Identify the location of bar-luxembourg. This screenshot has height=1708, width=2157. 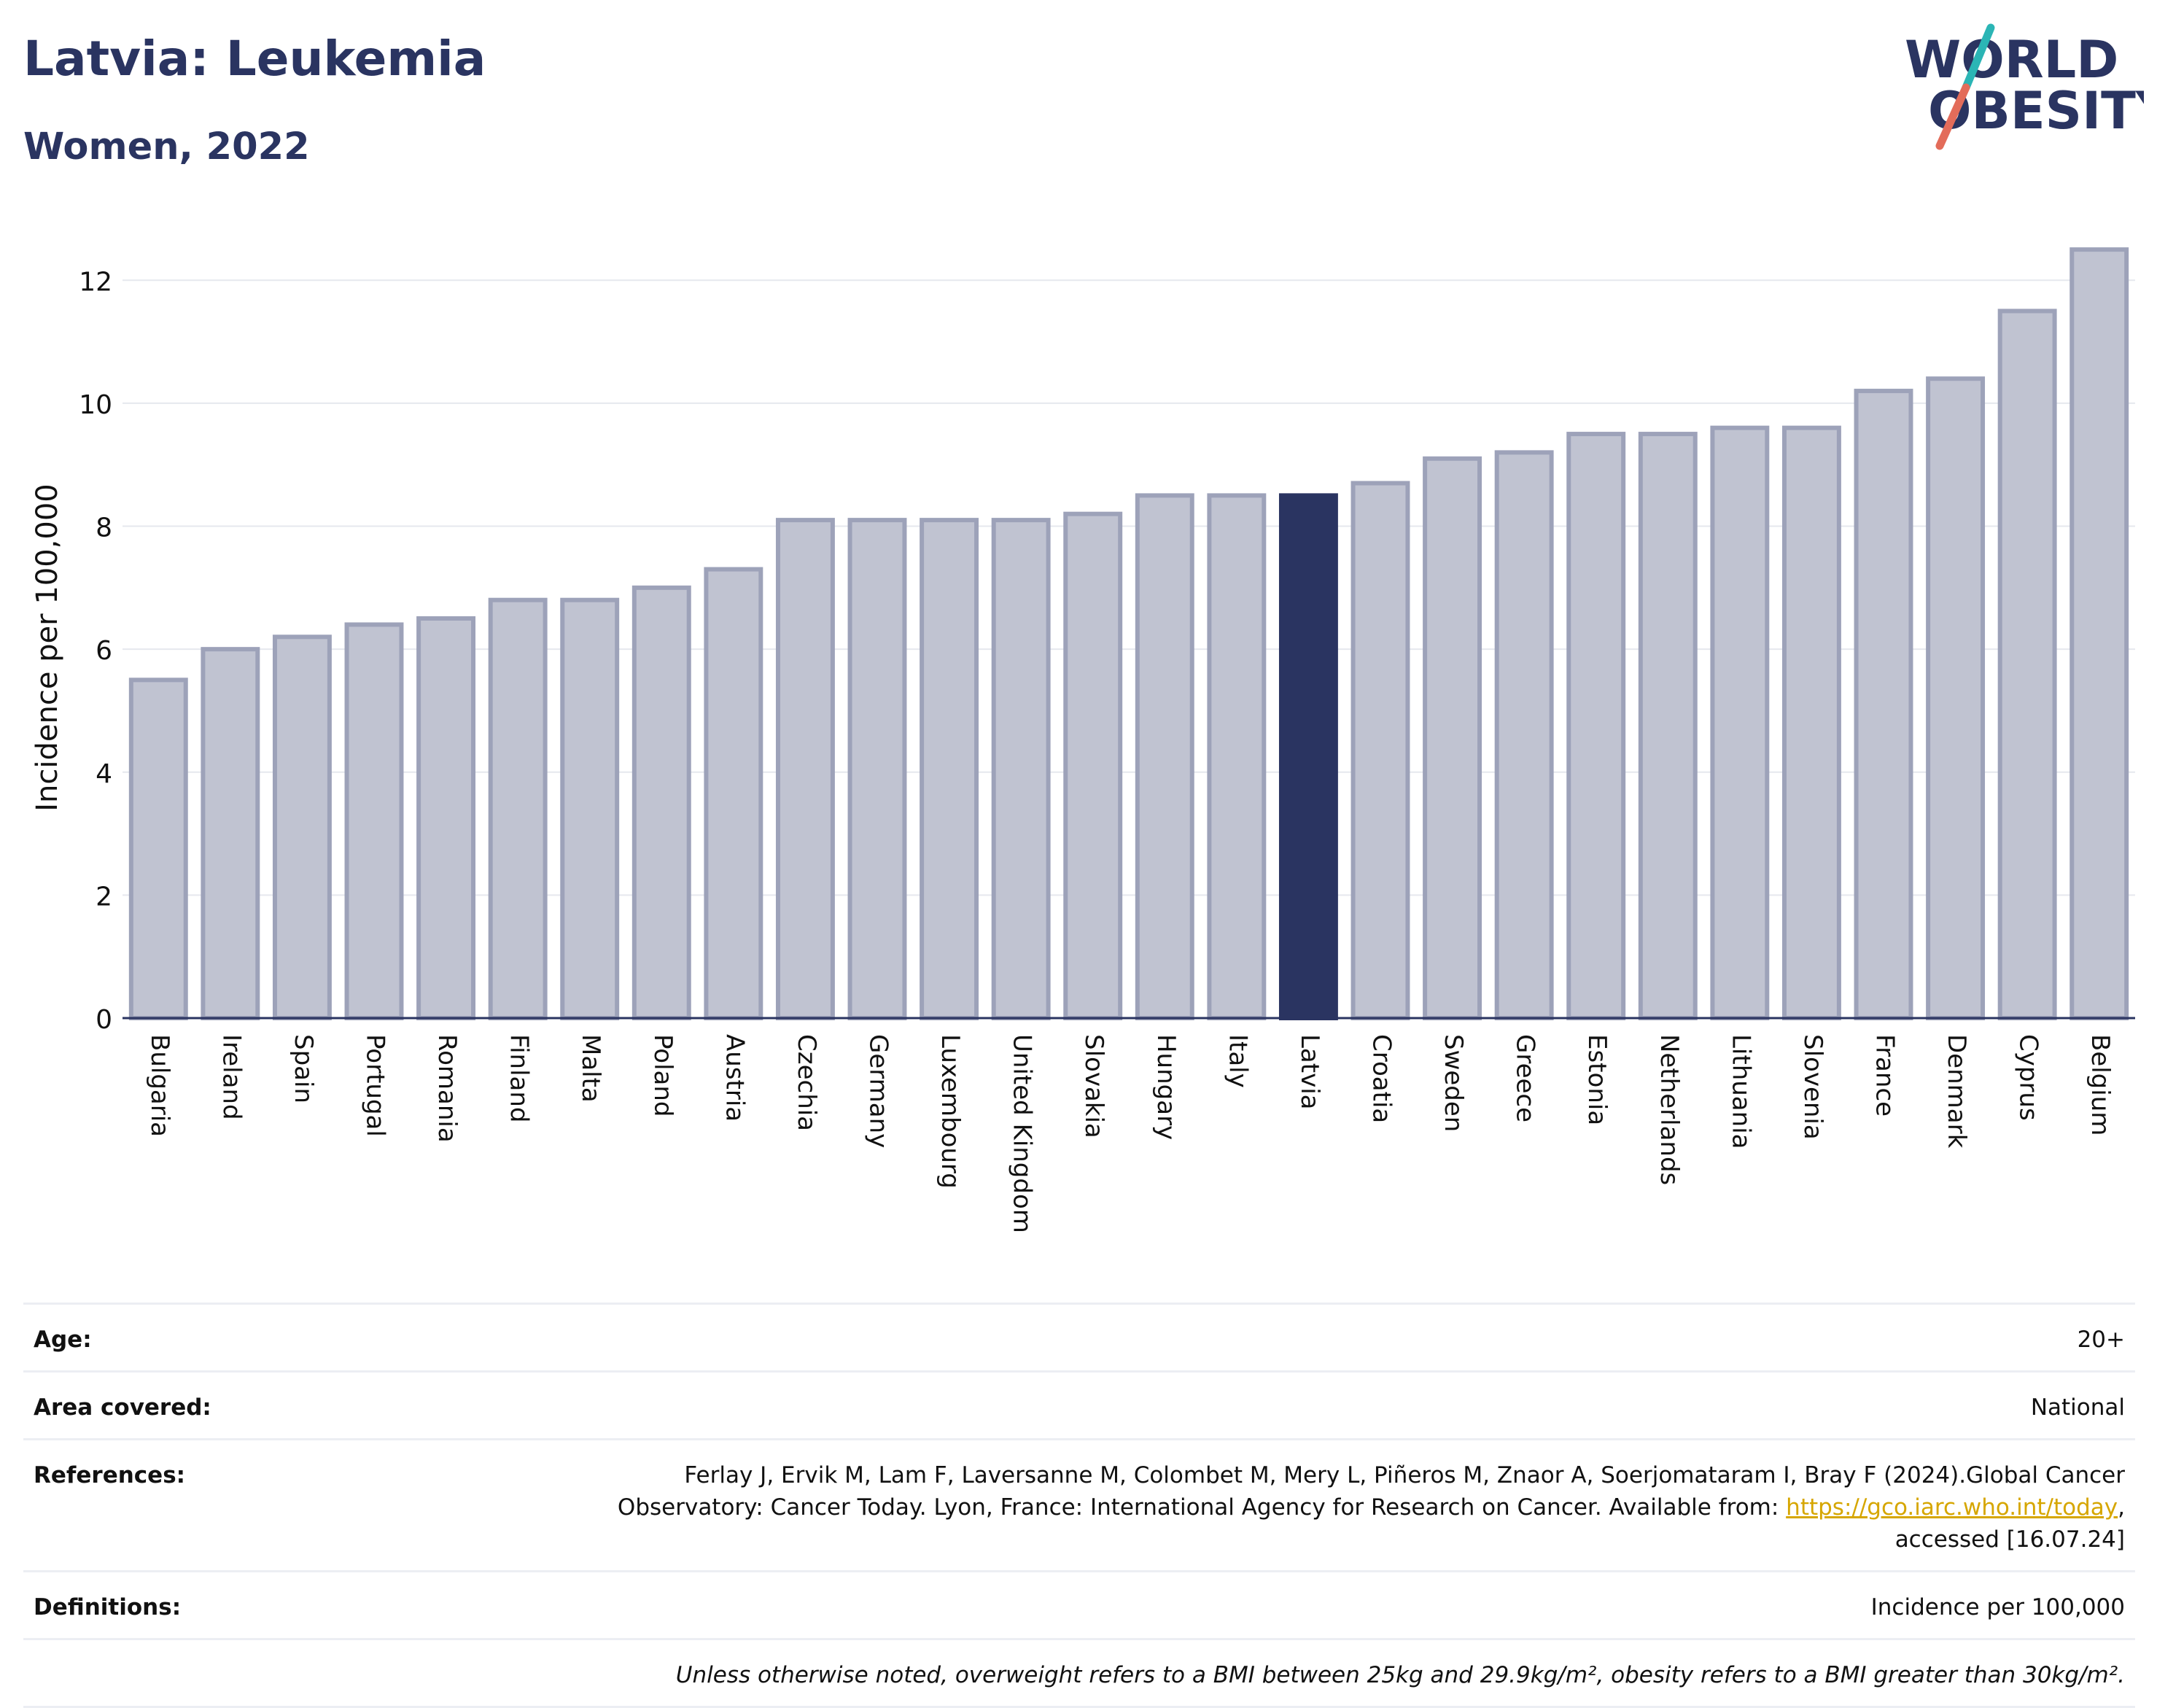
(949, 769).